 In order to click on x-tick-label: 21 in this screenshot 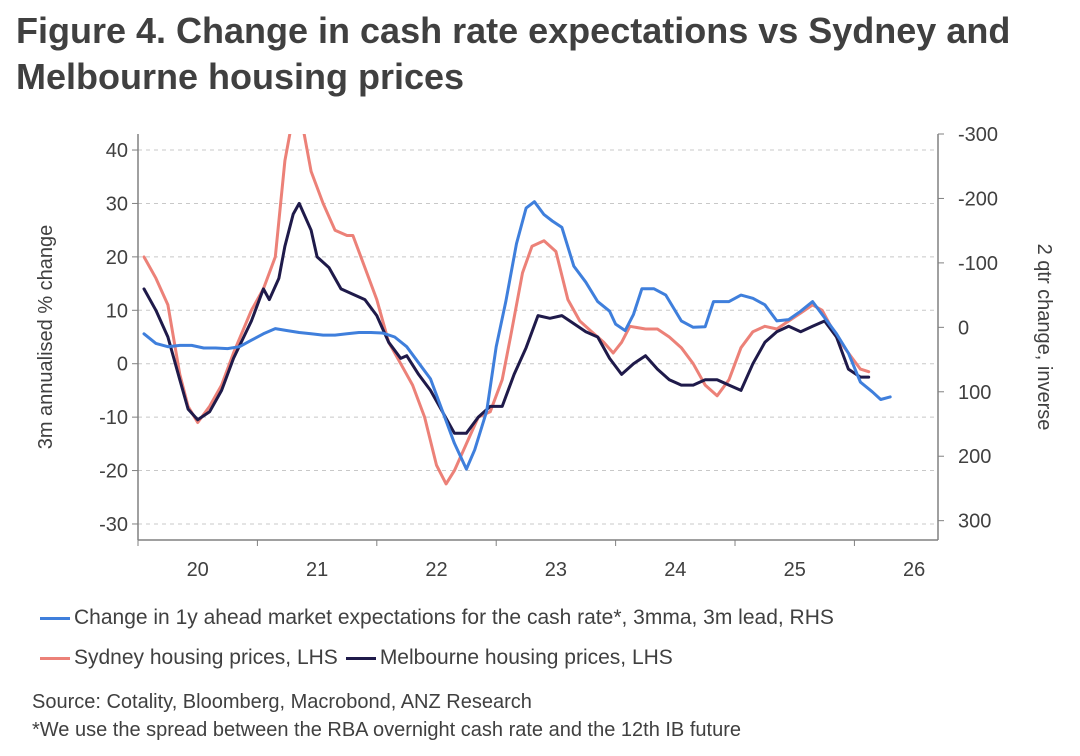, I will do `click(317, 570)`.